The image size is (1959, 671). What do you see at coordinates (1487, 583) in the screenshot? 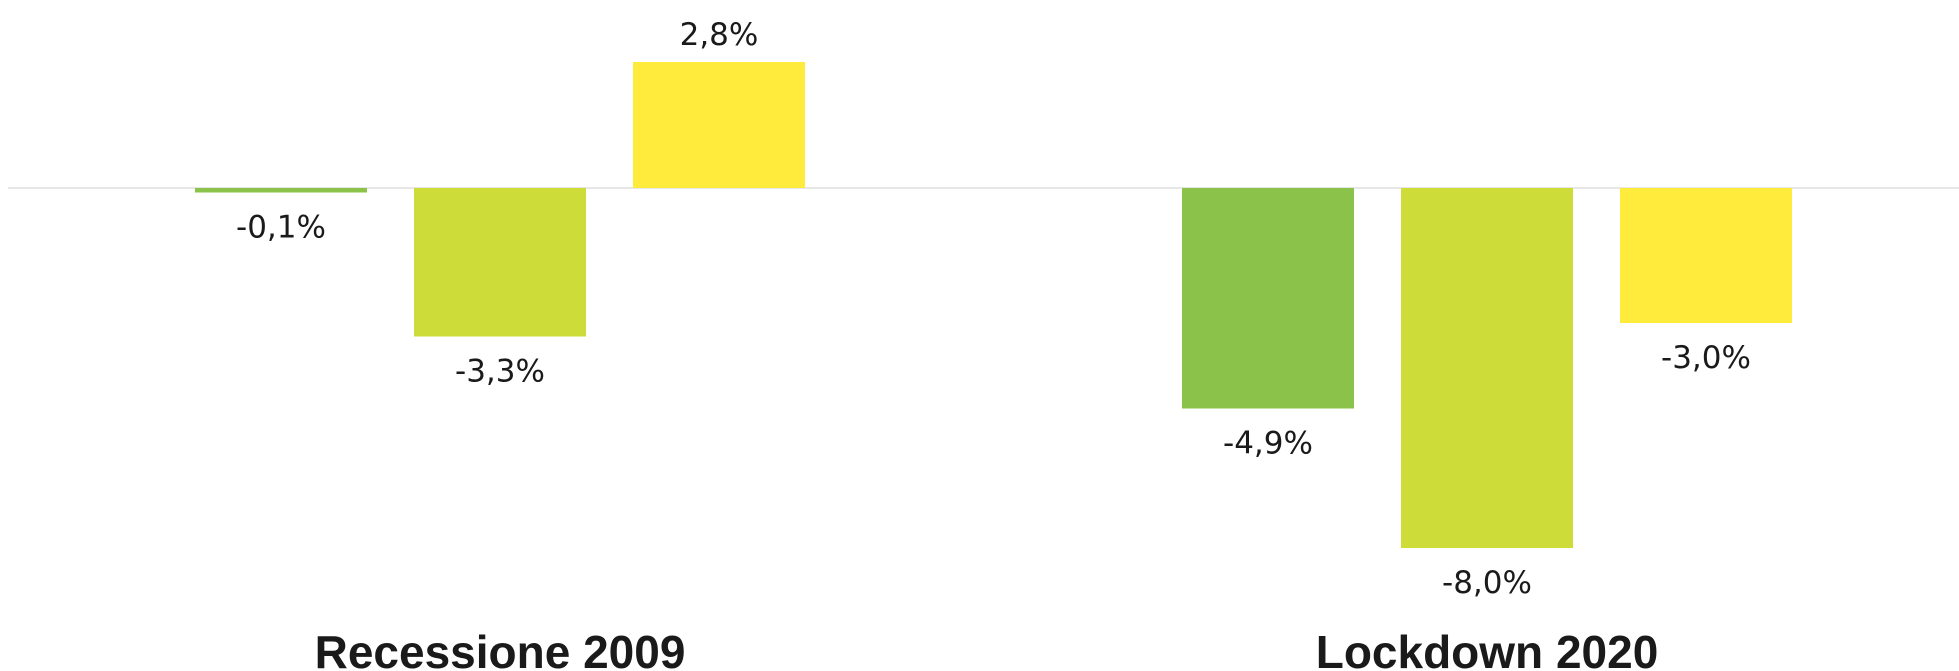
I see `value-label-lockdown-2020-2: -8,0%` at bounding box center [1487, 583].